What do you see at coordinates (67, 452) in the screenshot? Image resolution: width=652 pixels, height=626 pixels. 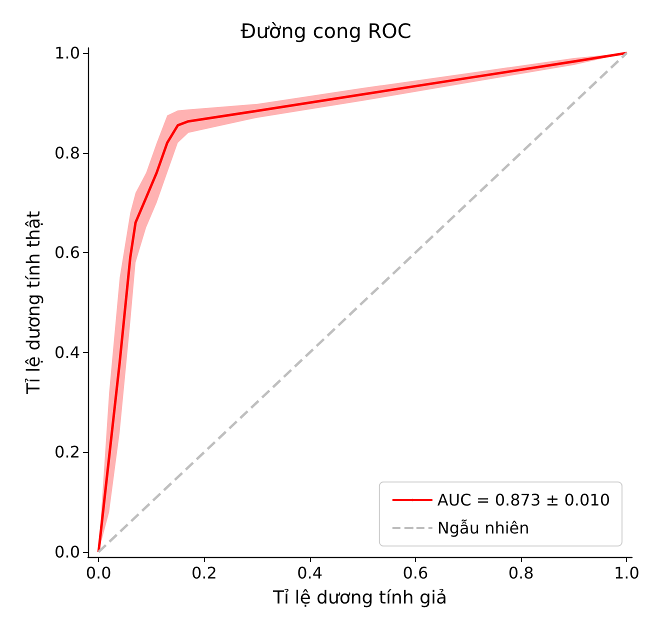 I see `y-tick-label: 0.2` at bounding box center [67, 452].